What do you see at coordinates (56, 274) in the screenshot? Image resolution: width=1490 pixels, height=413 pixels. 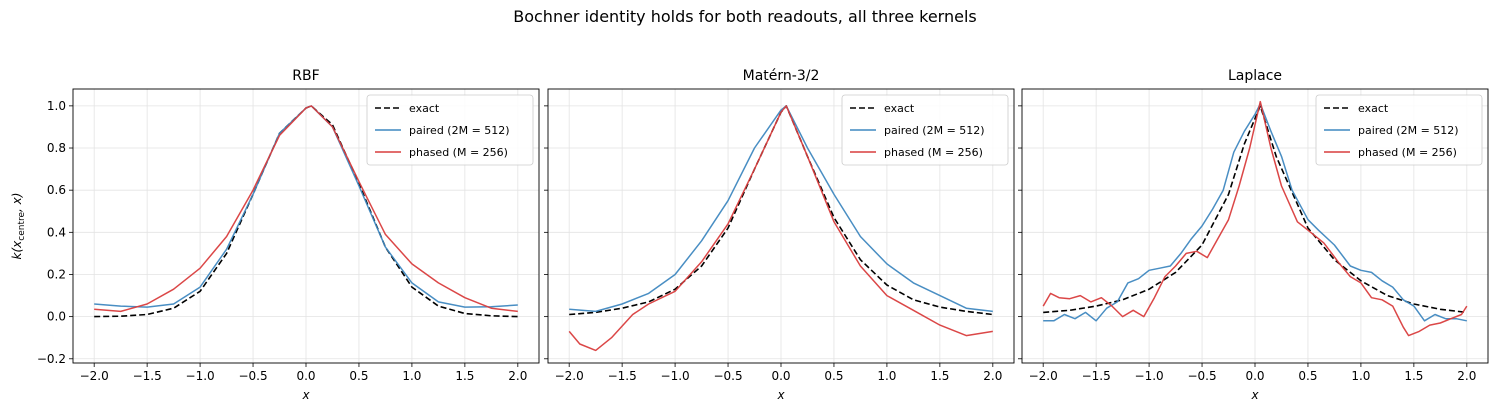 I see `y-tick-label: 0.2` at bounding box center [56, 274].